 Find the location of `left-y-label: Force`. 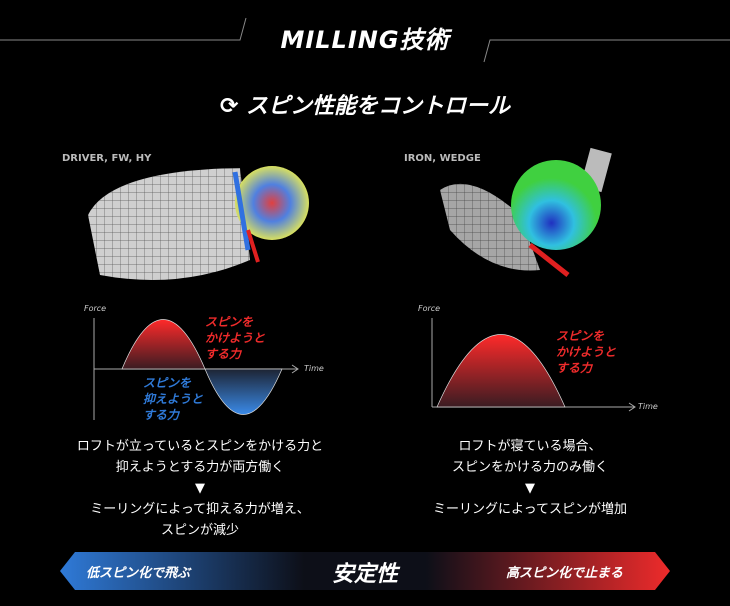

left-y-label: Force is located at coordinates (95, 308).